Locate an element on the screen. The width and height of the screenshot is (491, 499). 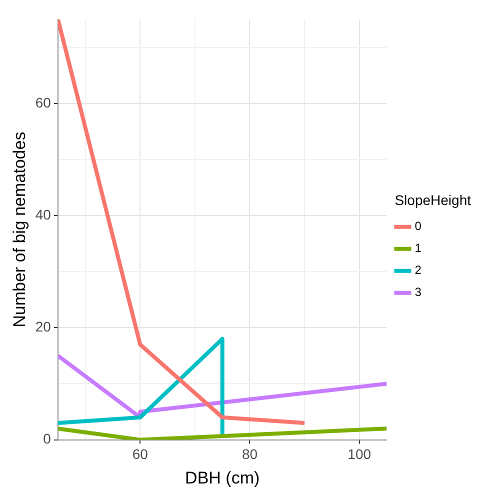
legend-label: 1 is located at coordinates (418, 248).